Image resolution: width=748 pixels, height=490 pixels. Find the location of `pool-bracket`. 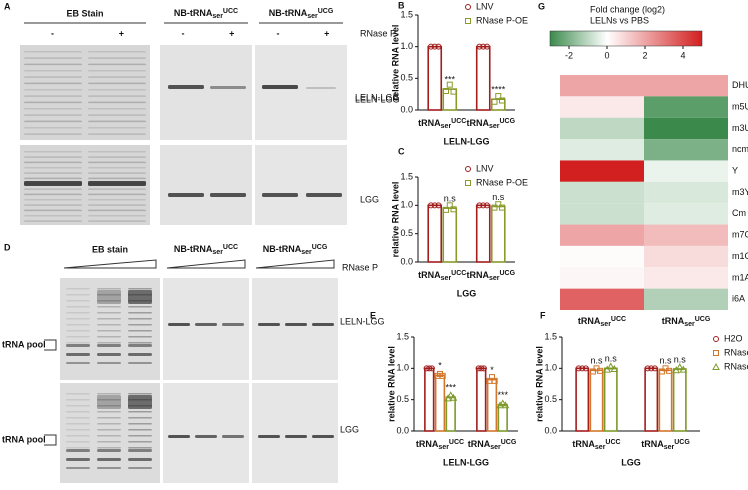

pool-bracket is located at coordinates (50, 345).